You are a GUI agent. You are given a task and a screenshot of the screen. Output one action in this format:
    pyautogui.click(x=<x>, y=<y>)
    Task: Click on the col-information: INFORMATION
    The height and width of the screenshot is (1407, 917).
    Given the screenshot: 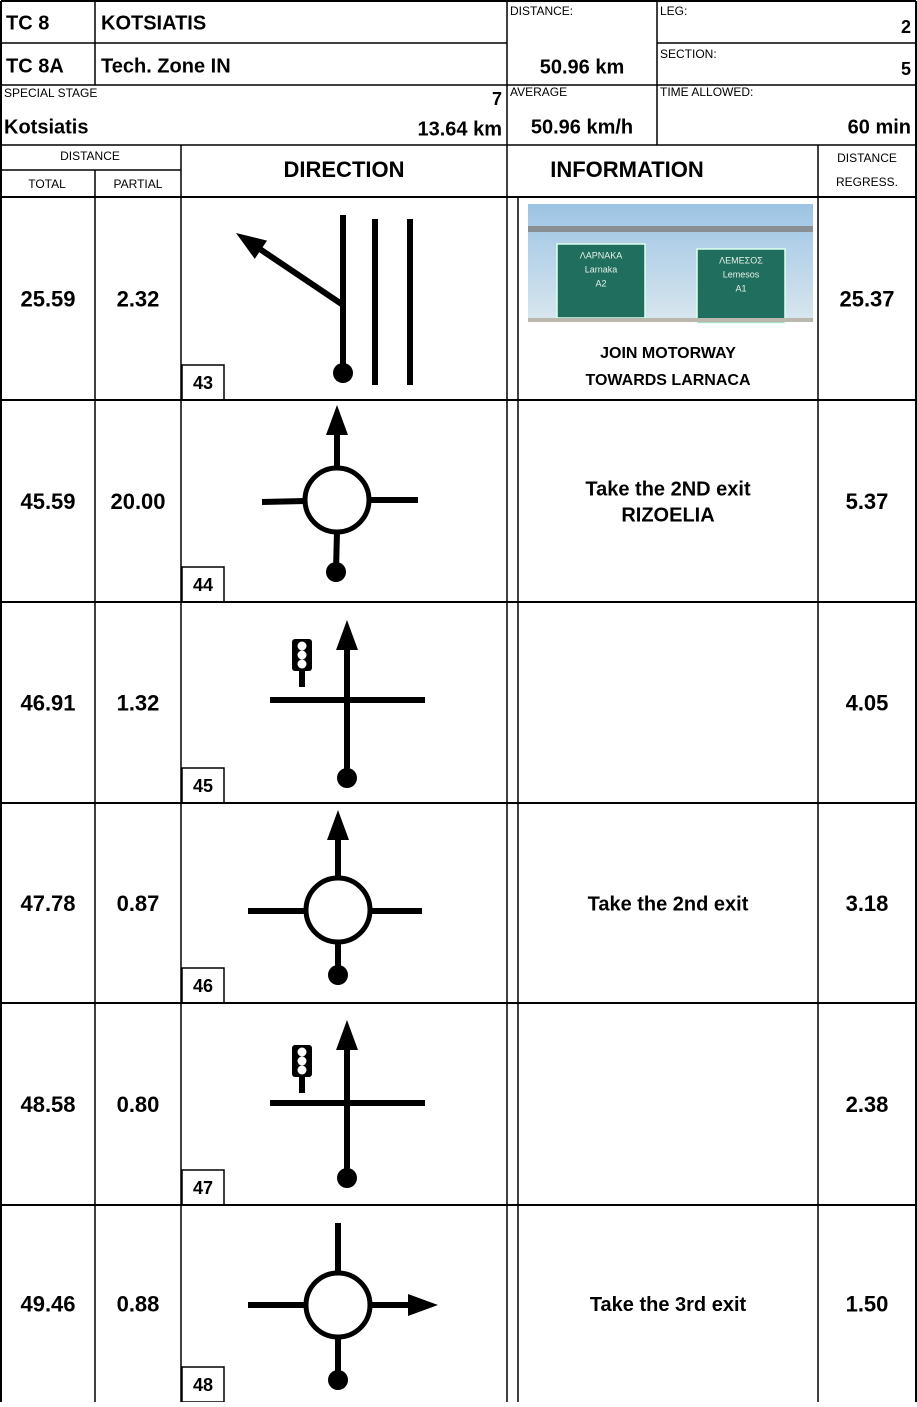 What is the action you would take?
    pyautogui.click(x=627, y=169)
    